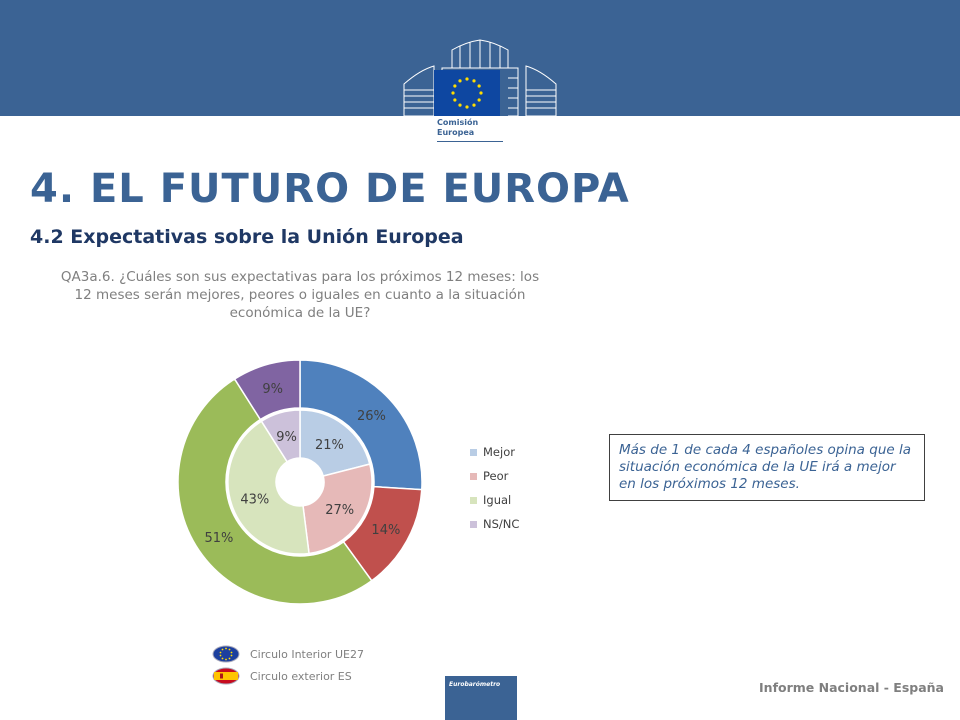 The height and width of the screenshot is (720, 960). Describe the element at coordinates (247, 237) in the screenshot. I see `section-subtitle: 4.2 Expectativas sobre la Unión Europea` at that location.